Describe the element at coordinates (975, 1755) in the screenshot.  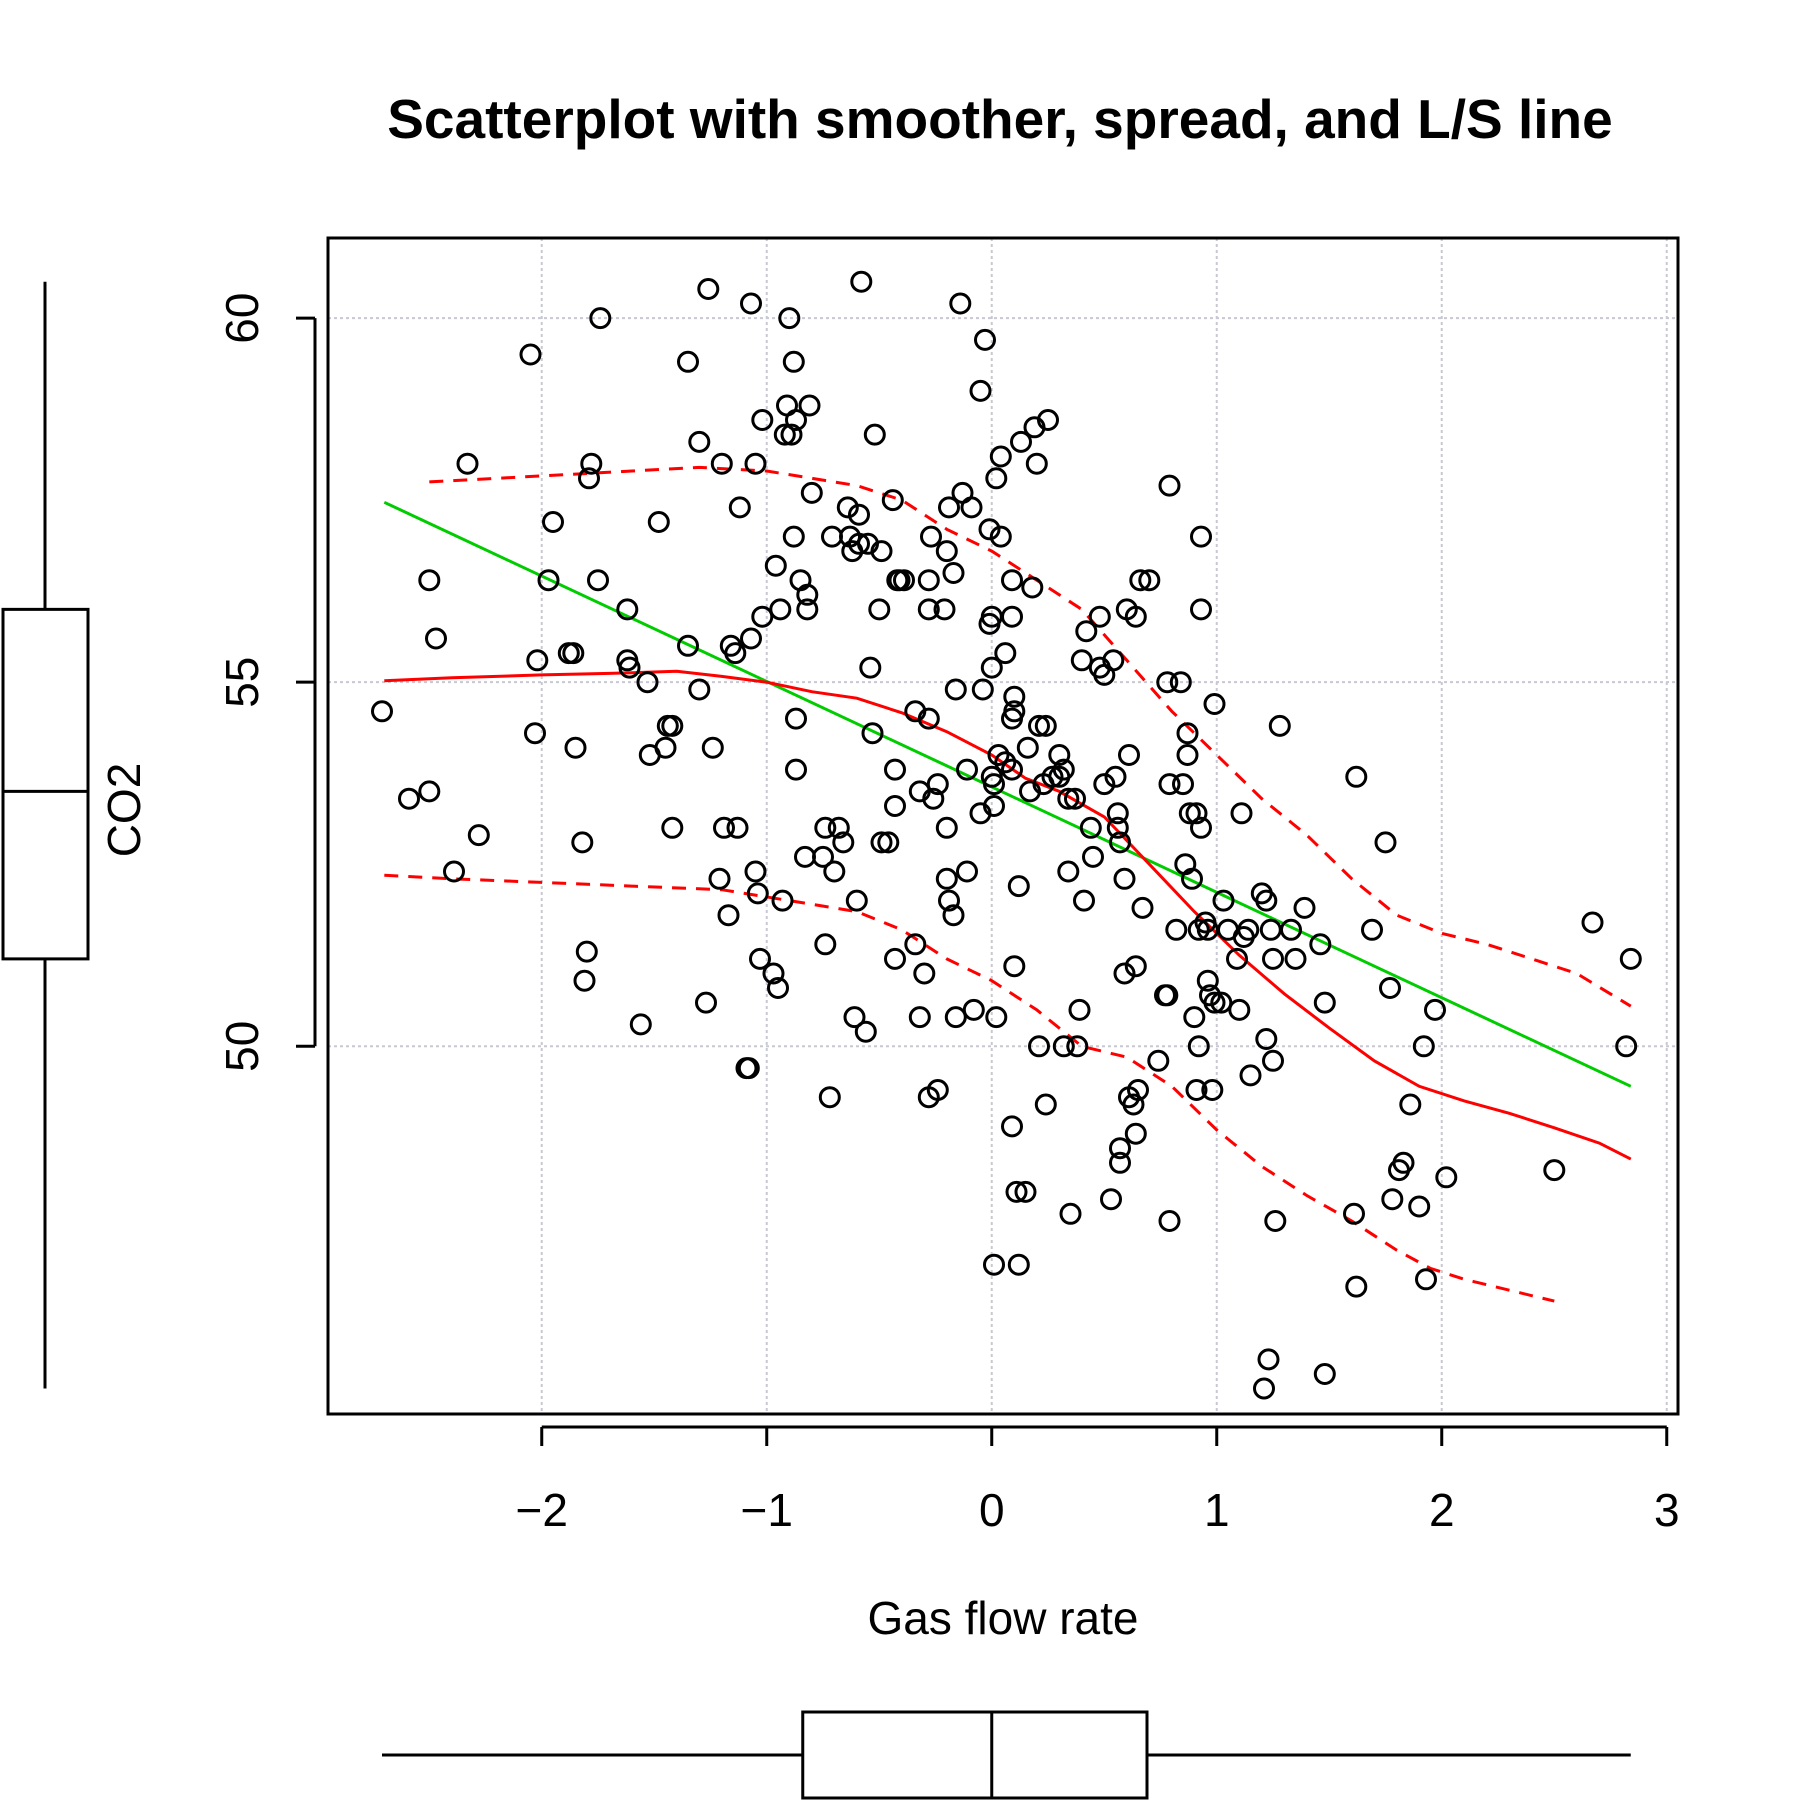
I see `gas-box` at that location.